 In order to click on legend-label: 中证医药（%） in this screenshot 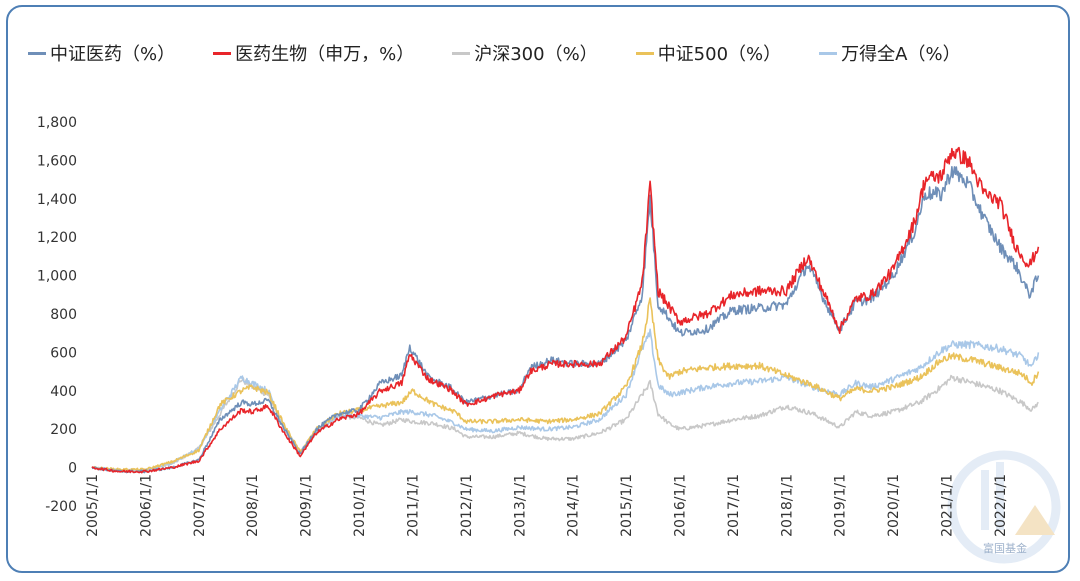, I will do `click(113, 54)`.